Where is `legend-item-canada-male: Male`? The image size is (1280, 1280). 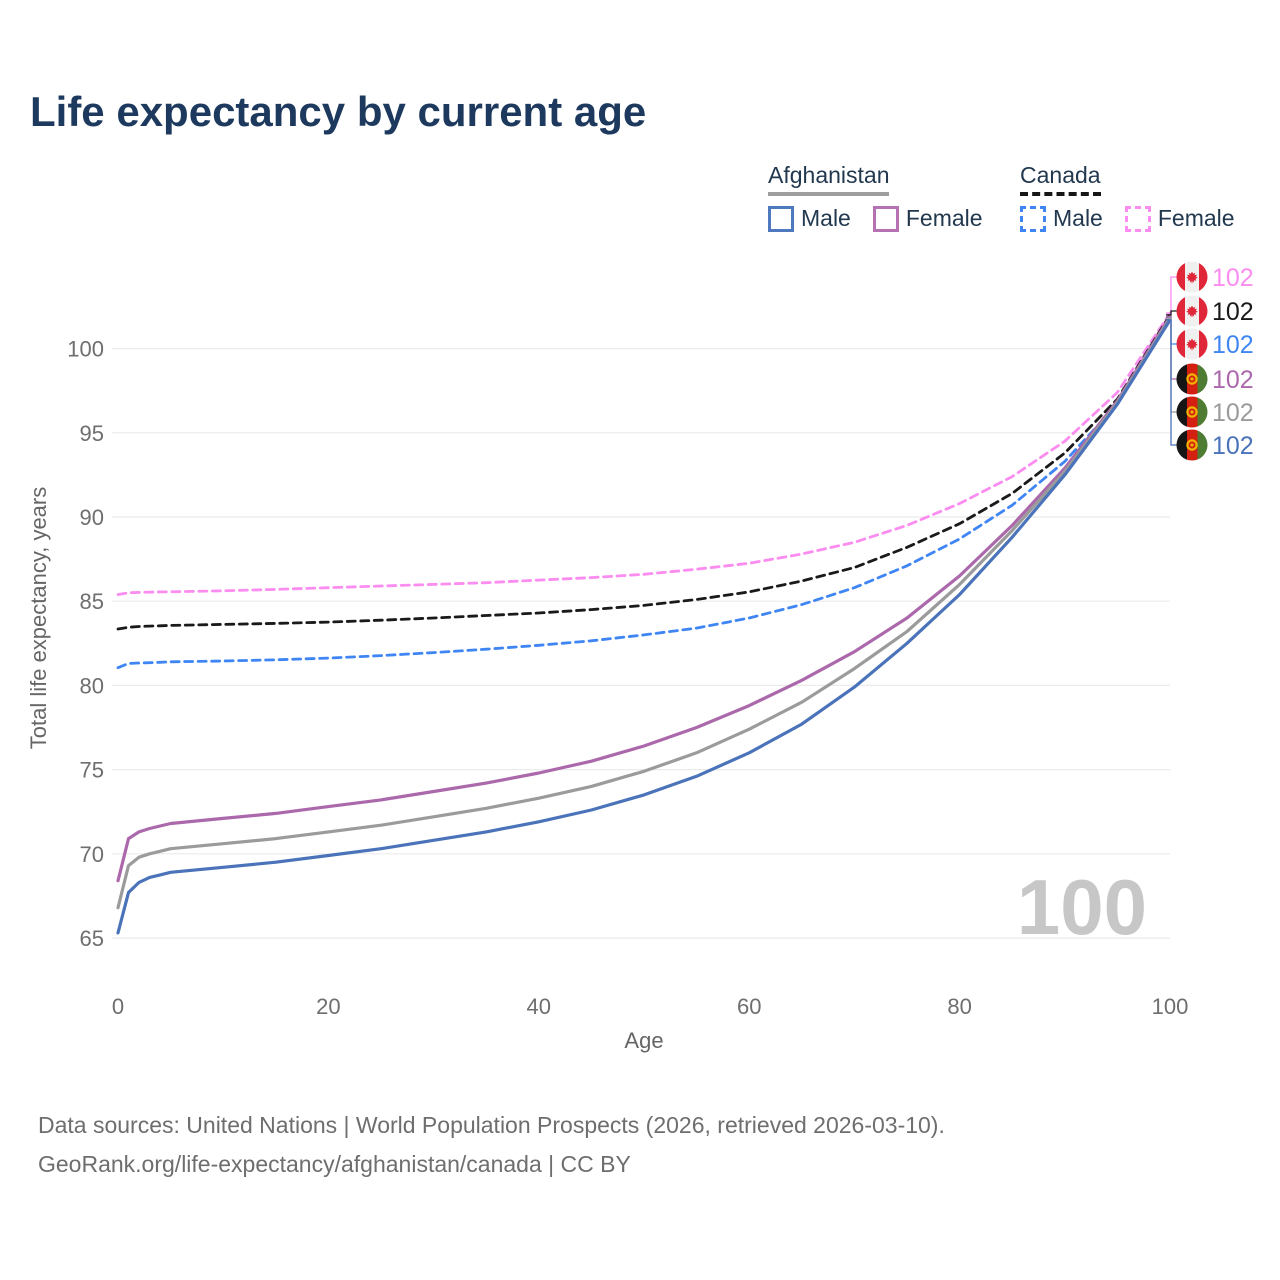
legend-item-canada-male: Male is located at coordinates (1061, 218).